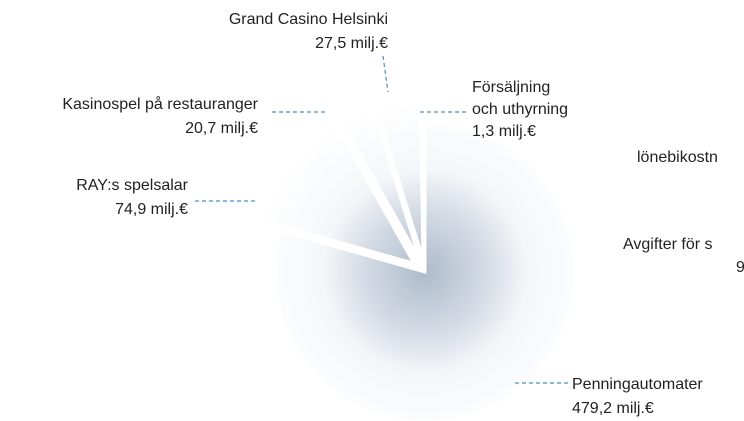 The height and width of the screenshot is (421, 744). I want to click on annotation: Avgifter för s, so click(668, 244).